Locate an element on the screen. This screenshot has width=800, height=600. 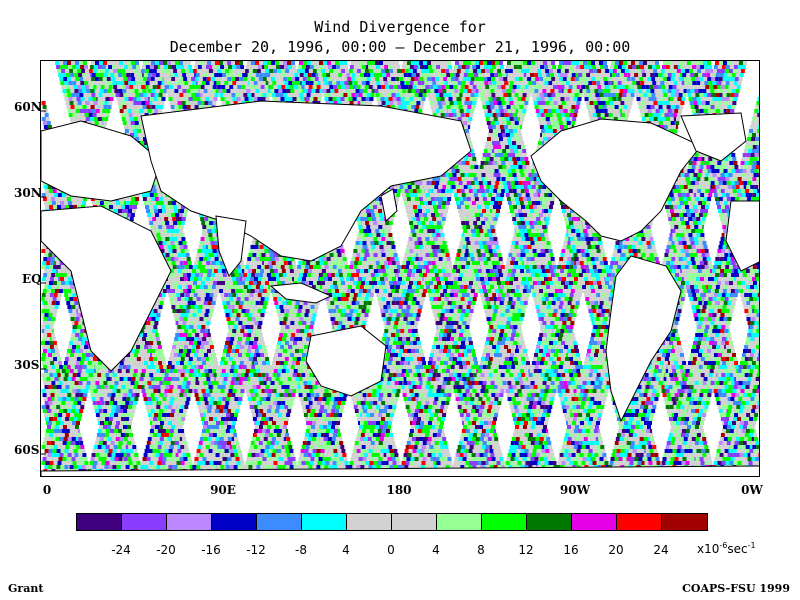
color-legend is located at coordinates (392, 522).